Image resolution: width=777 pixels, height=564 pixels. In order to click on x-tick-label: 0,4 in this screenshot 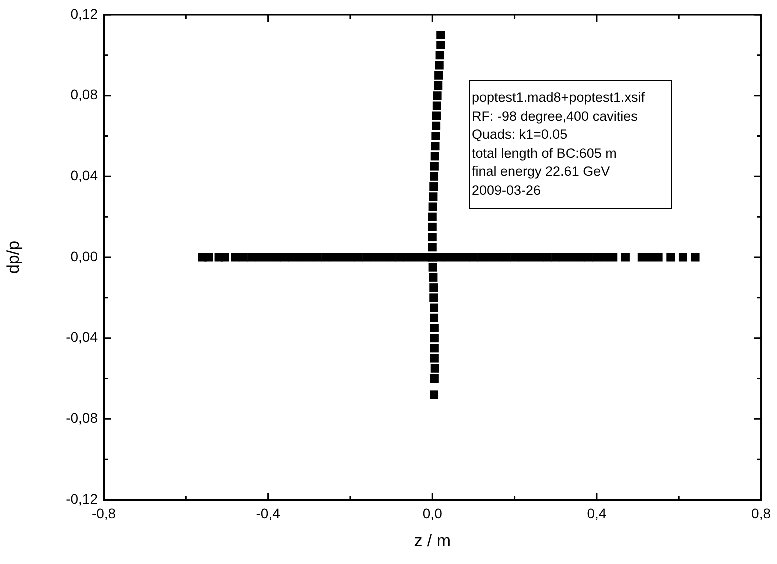, I will do `click(597, 513)`.